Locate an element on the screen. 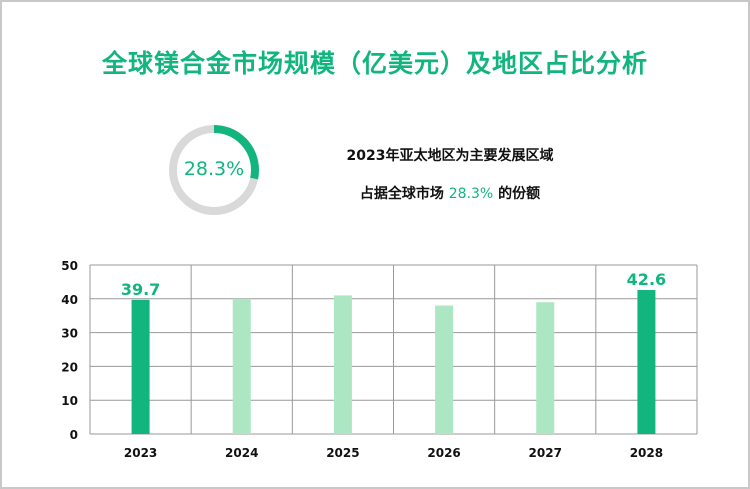  y-tick-label: 10 is located at coordinates (69, 401).